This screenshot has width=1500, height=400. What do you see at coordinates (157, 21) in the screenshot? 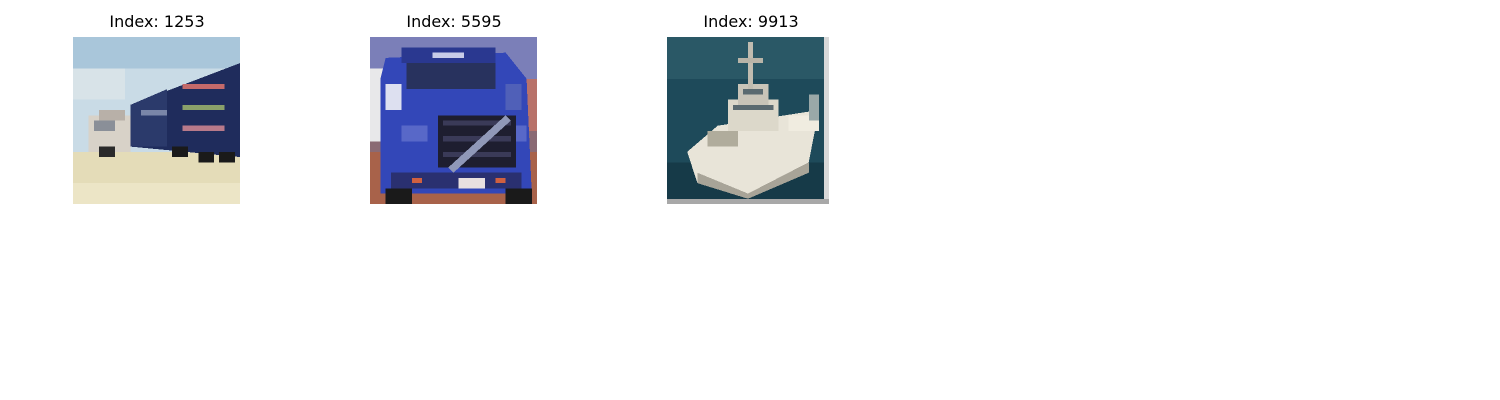
I see `panel-title: Index: 1253` at bounding box center [157, 21].